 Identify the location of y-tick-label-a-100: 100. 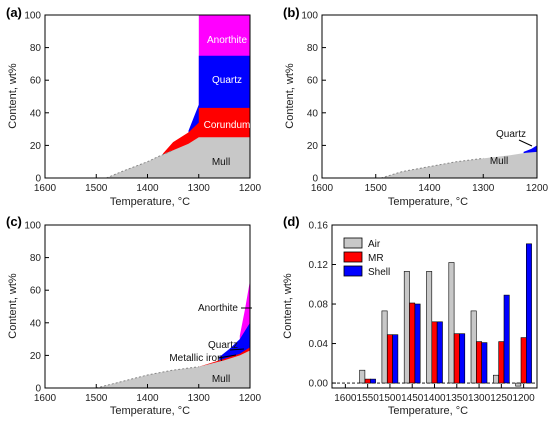
(32, 16).